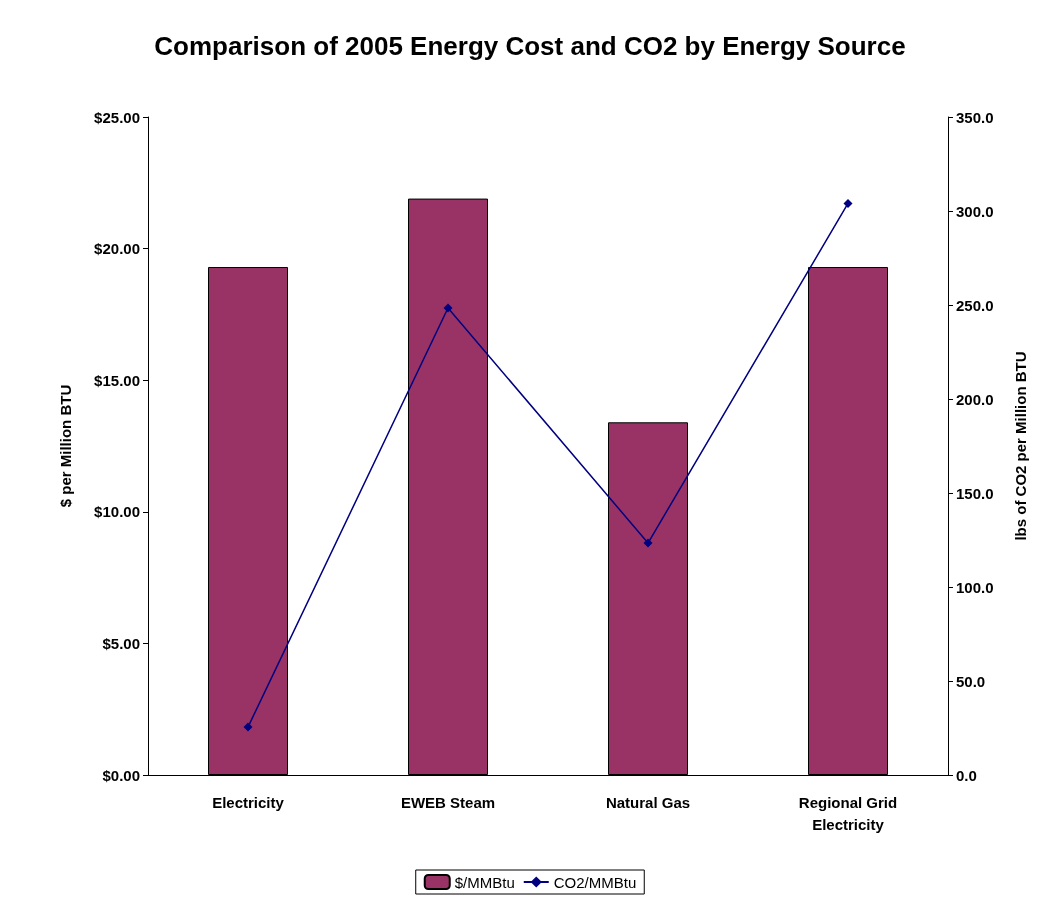  Describe the element at coordinates (975, 305) in the screenshot. I see `y2-tick-label: 250.0` at that location.